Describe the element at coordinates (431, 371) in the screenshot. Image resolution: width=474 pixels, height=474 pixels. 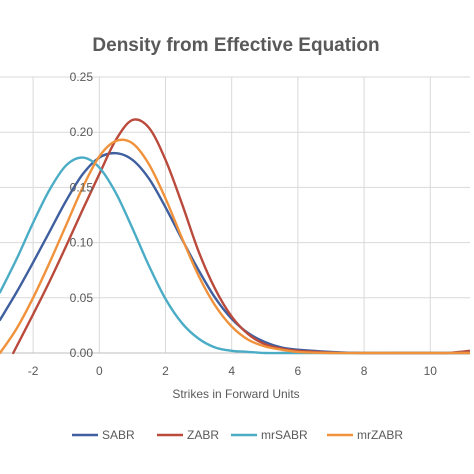
I see `x-tick-label: 10` at that location.